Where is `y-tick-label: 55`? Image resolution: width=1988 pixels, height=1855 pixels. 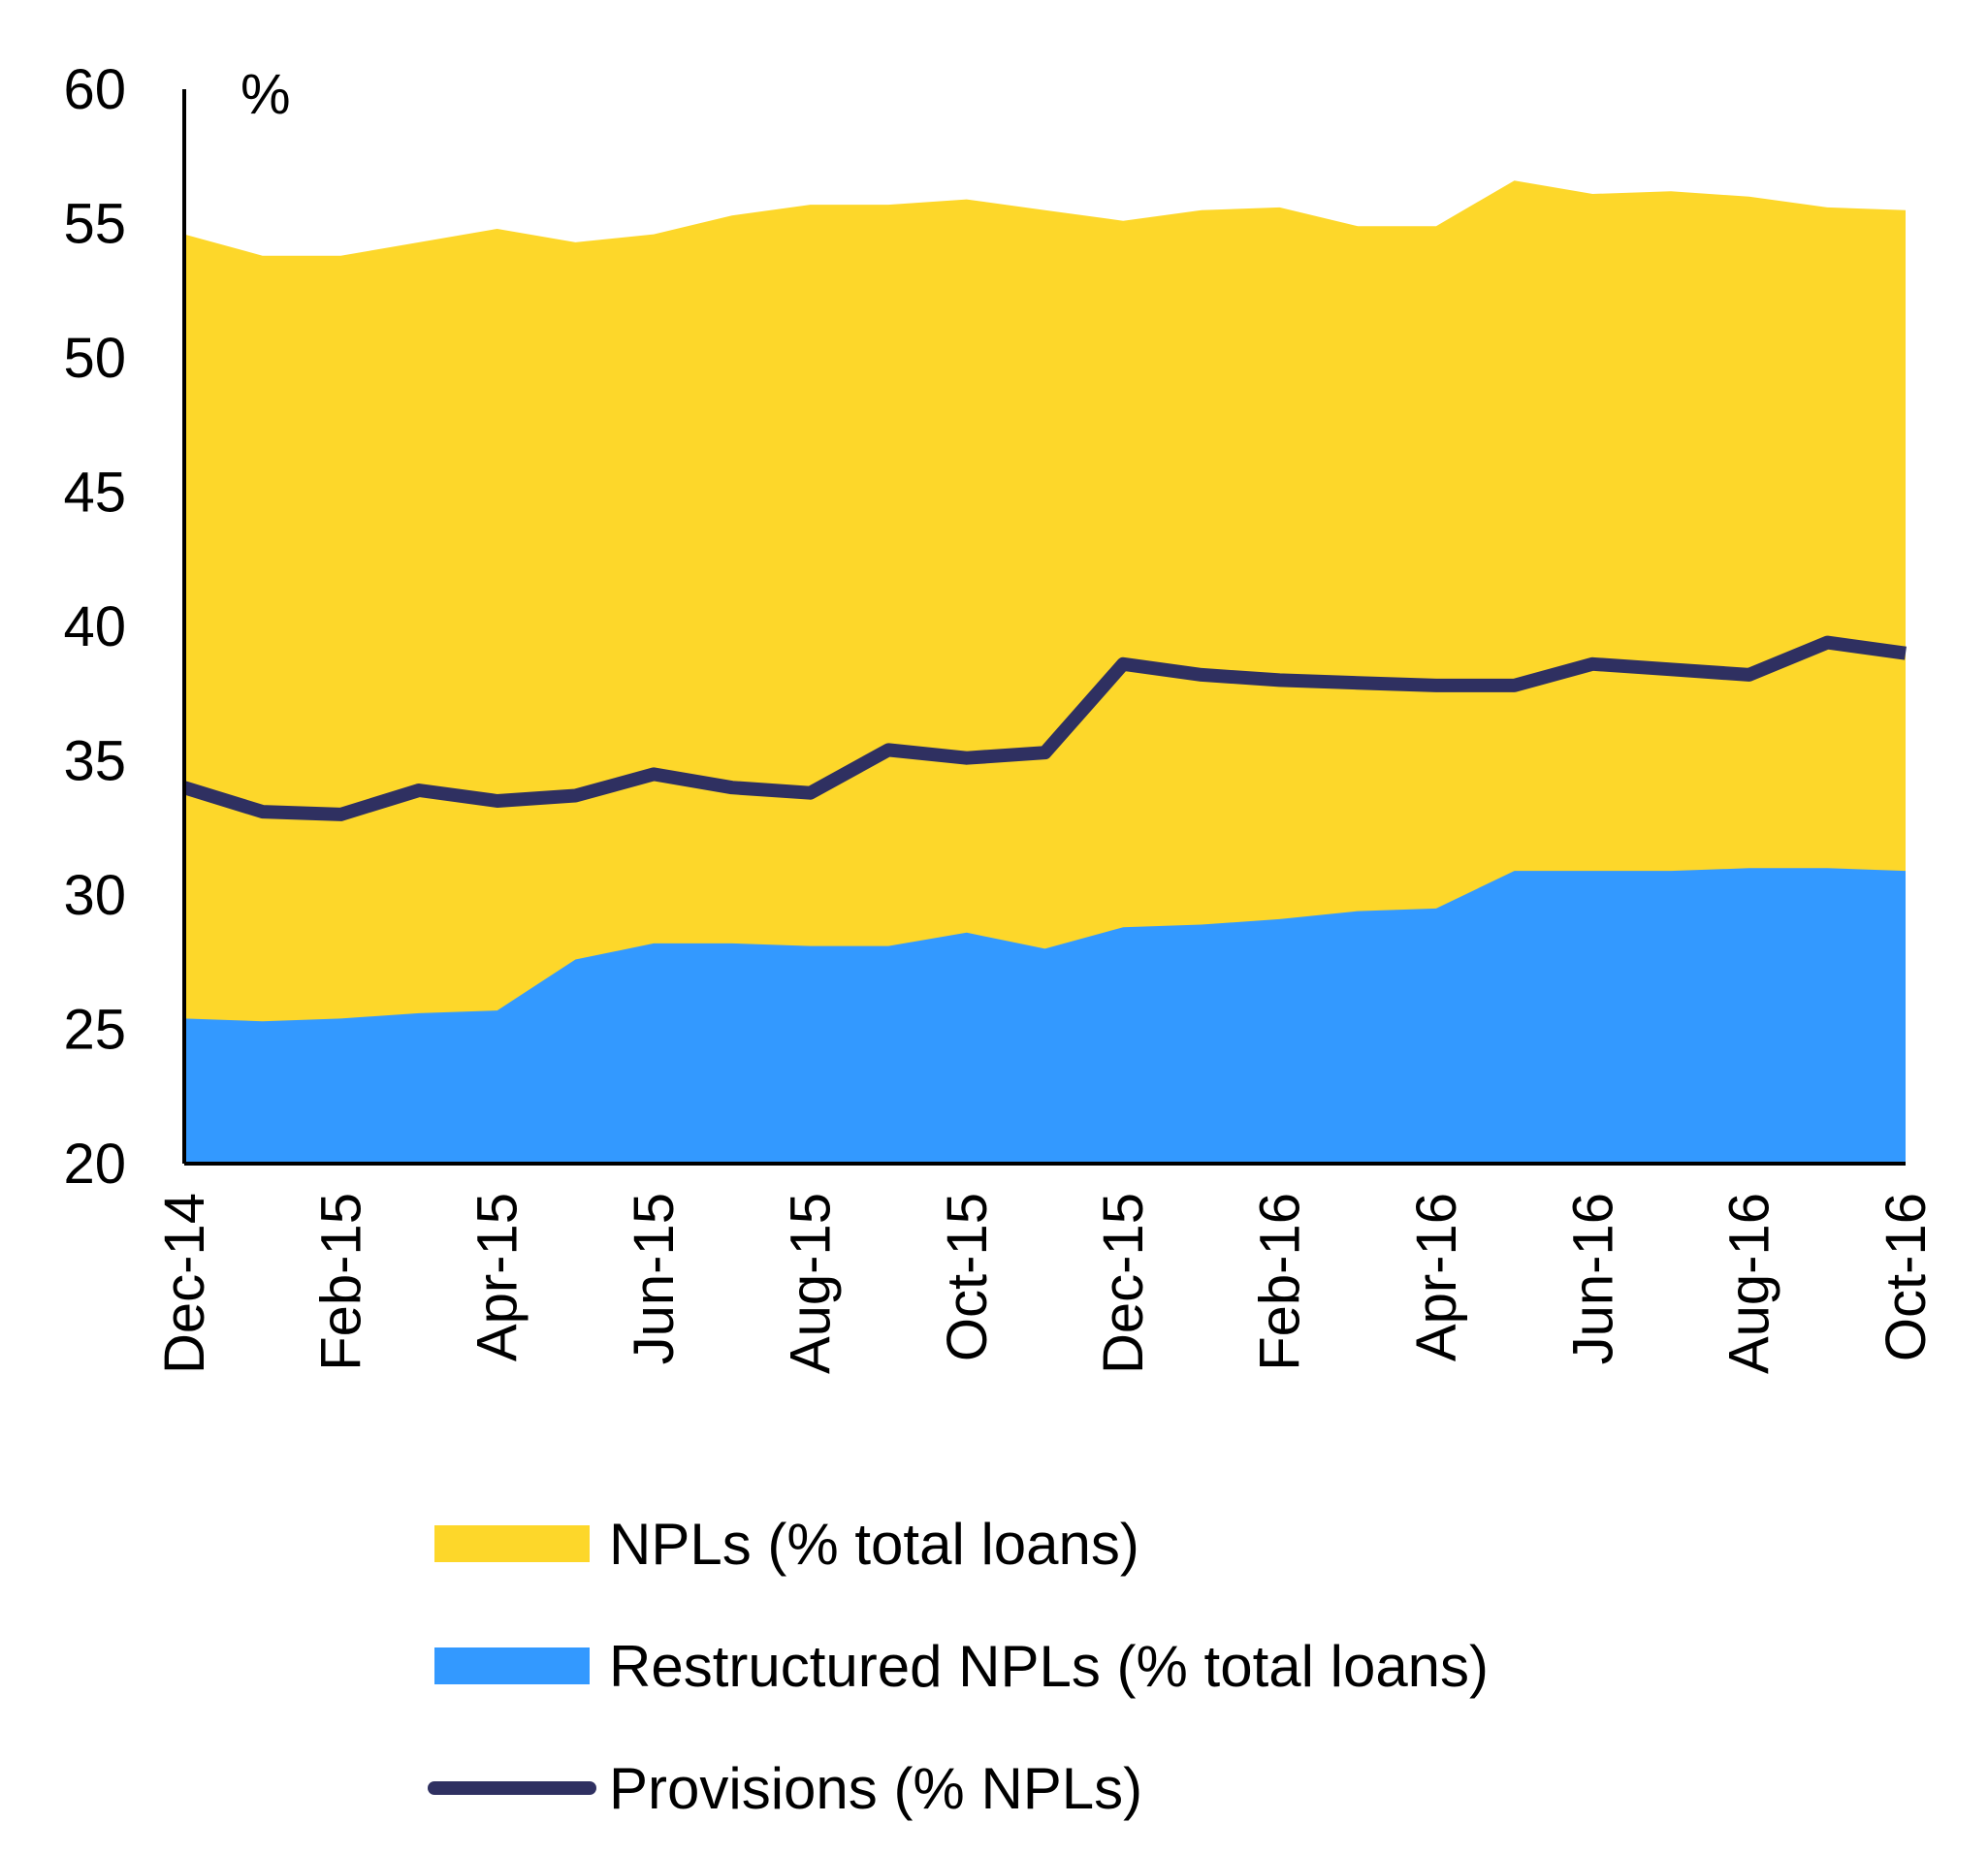
y-tick-label: 55 is located at coordinates (94, 224).